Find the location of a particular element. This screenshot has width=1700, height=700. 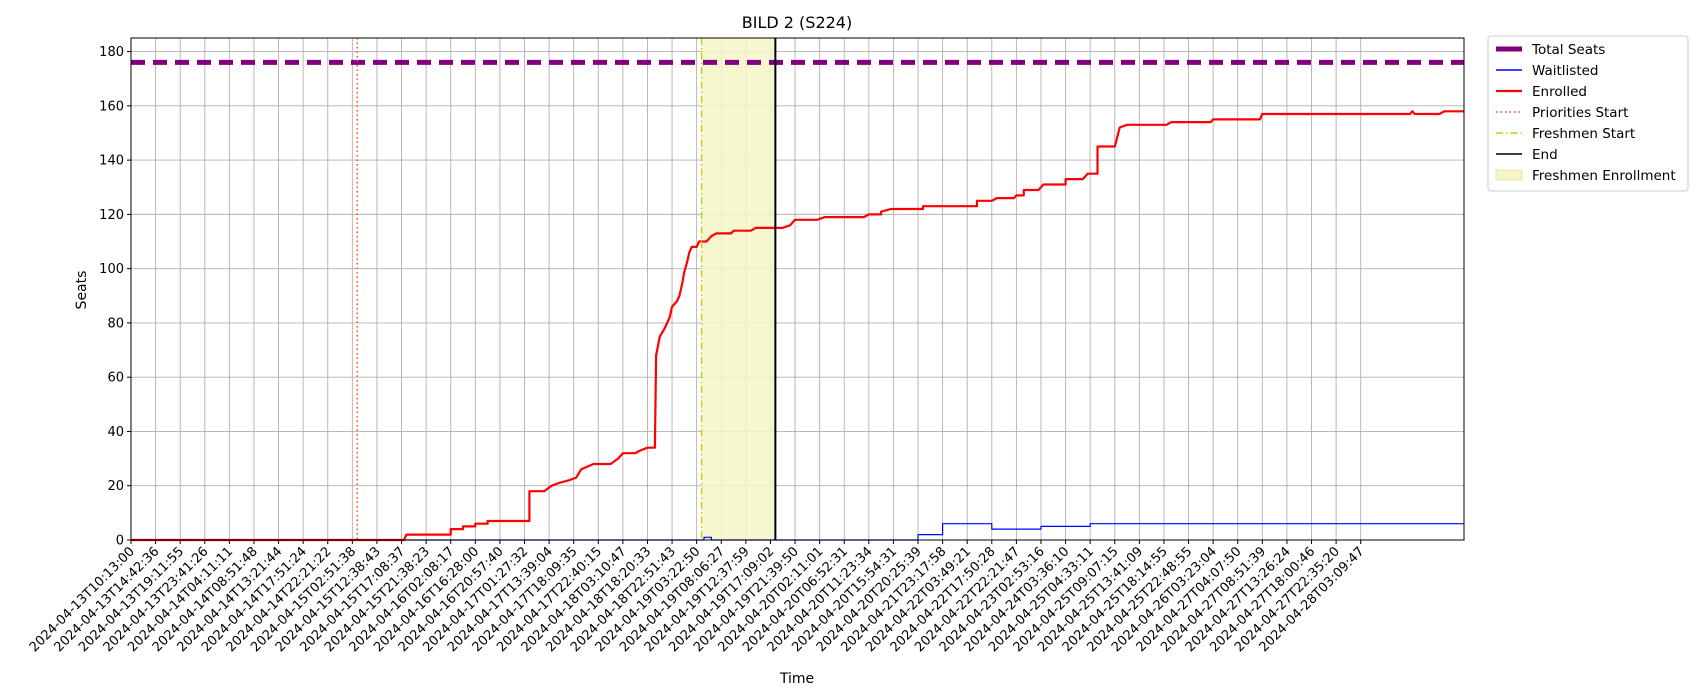

x-axis-title: Time is located at coordinates (796, 679).